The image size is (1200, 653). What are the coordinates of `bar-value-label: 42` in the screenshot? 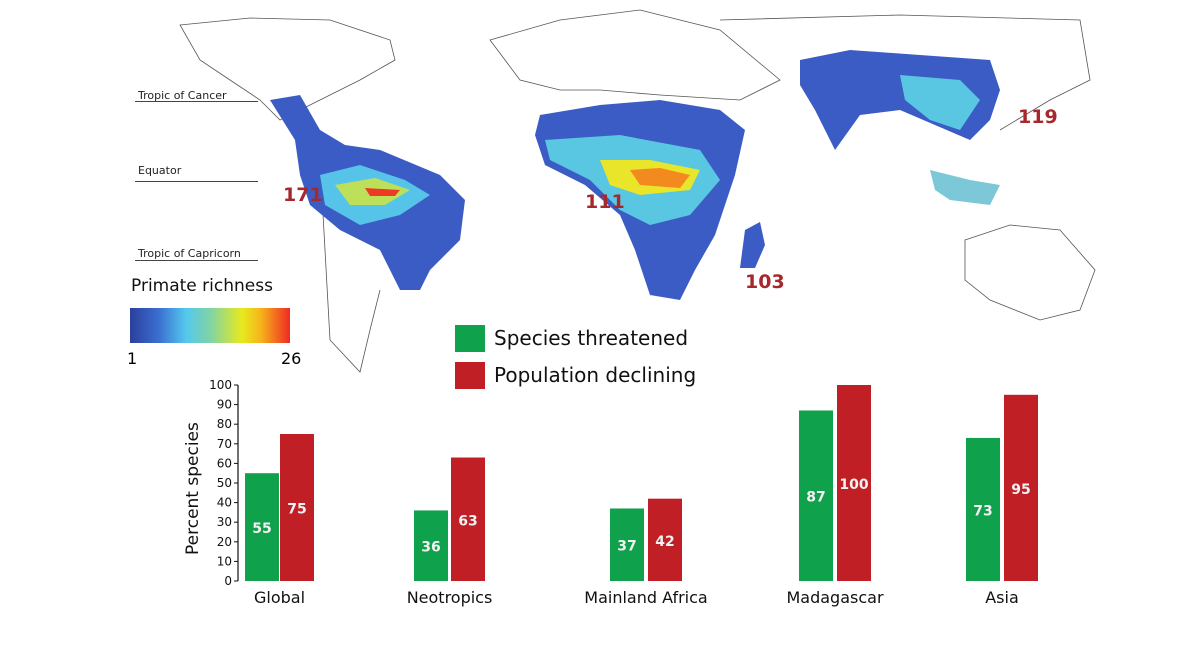 It's located at (664, 542).